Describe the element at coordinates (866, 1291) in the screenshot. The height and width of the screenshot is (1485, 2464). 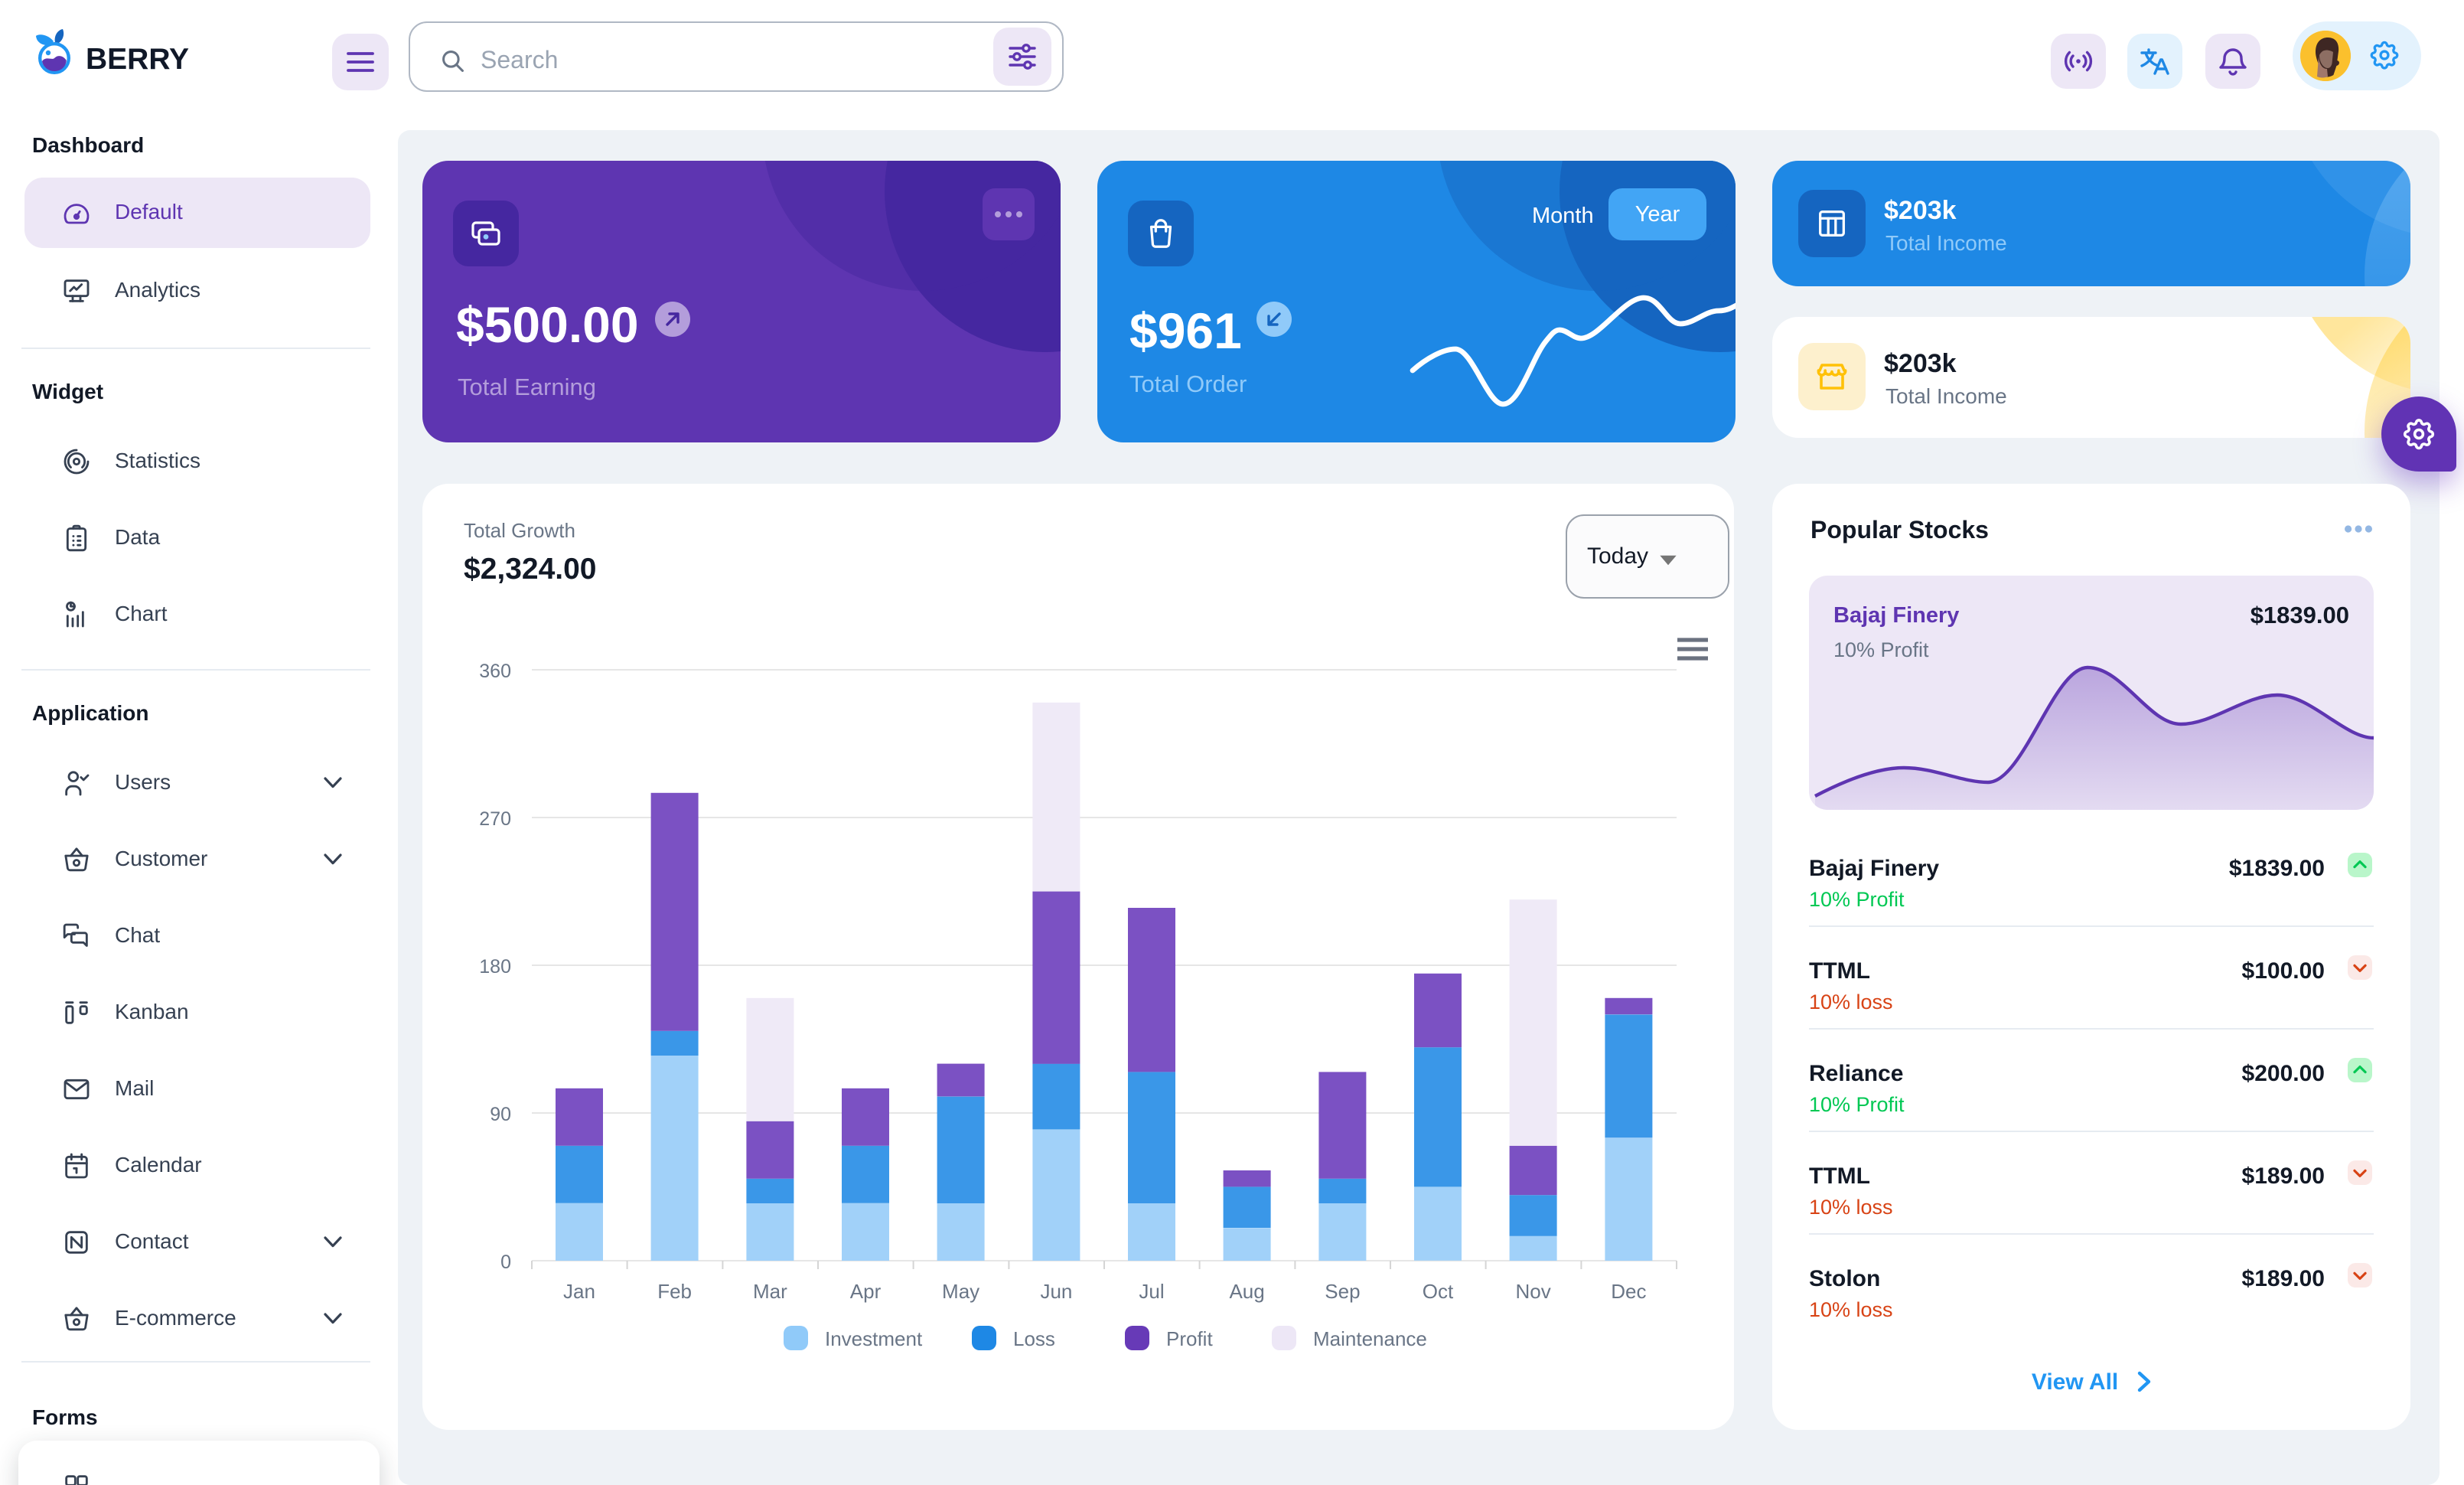
I see `svg-text: Apr` at that location.